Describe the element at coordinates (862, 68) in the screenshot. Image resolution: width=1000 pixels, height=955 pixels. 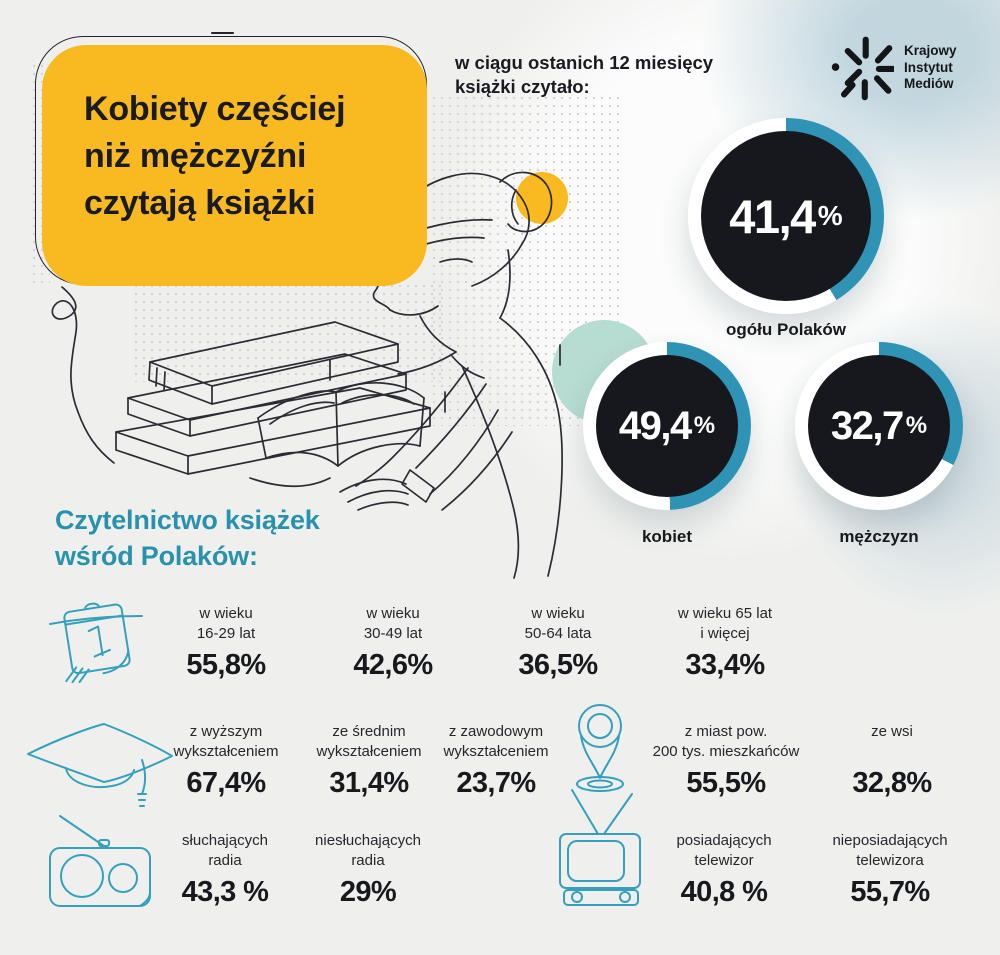
I see `starburst-logo-icon` at that location.